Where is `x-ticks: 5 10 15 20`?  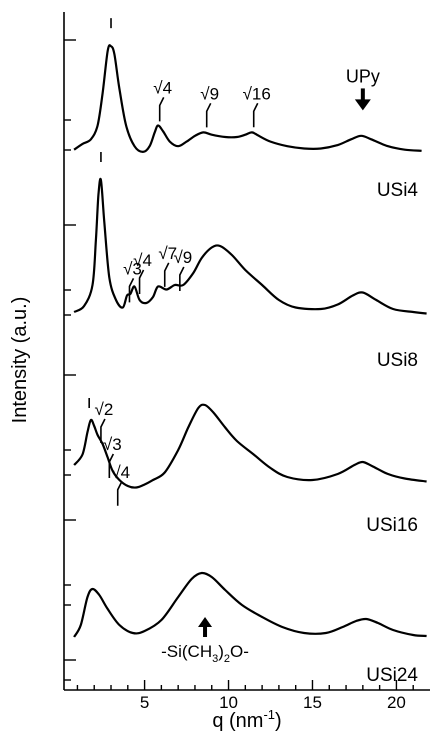
x-ticks: 5 10 15 20 is located at coordinates (245, 696).